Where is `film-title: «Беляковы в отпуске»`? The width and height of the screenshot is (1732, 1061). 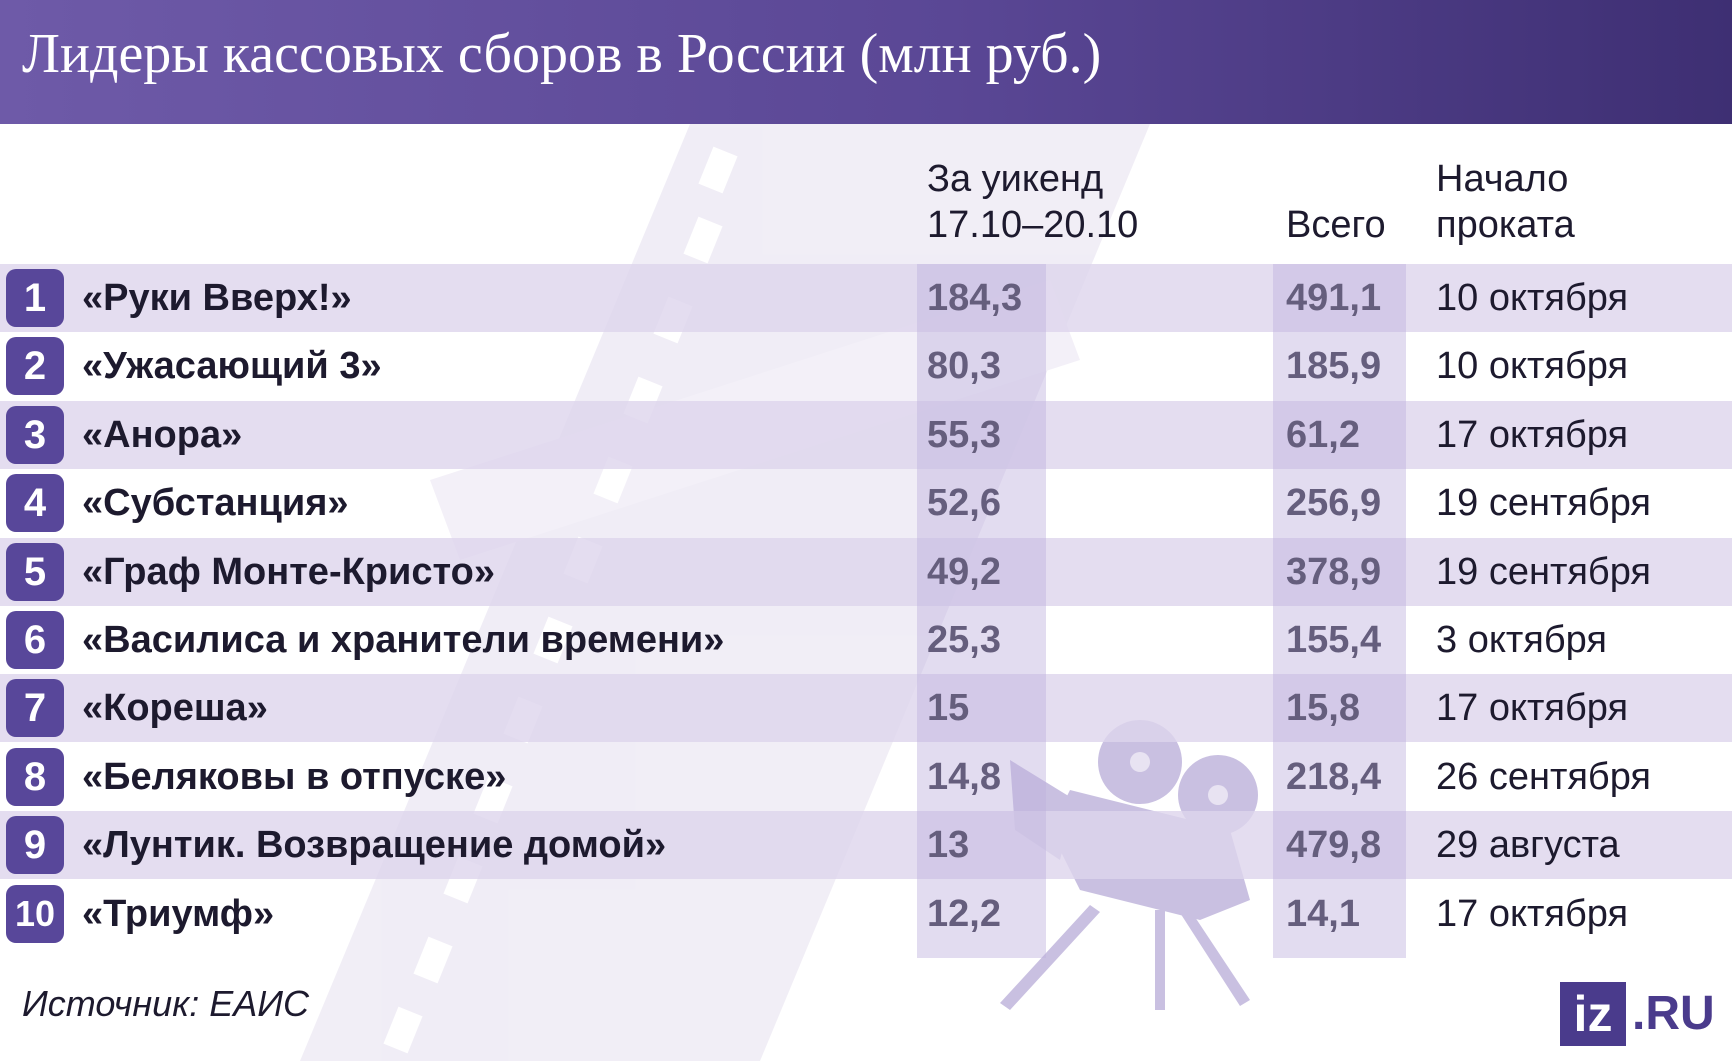
film-title: «Беляковы в отпуске» is located at coordinates (294, 776).